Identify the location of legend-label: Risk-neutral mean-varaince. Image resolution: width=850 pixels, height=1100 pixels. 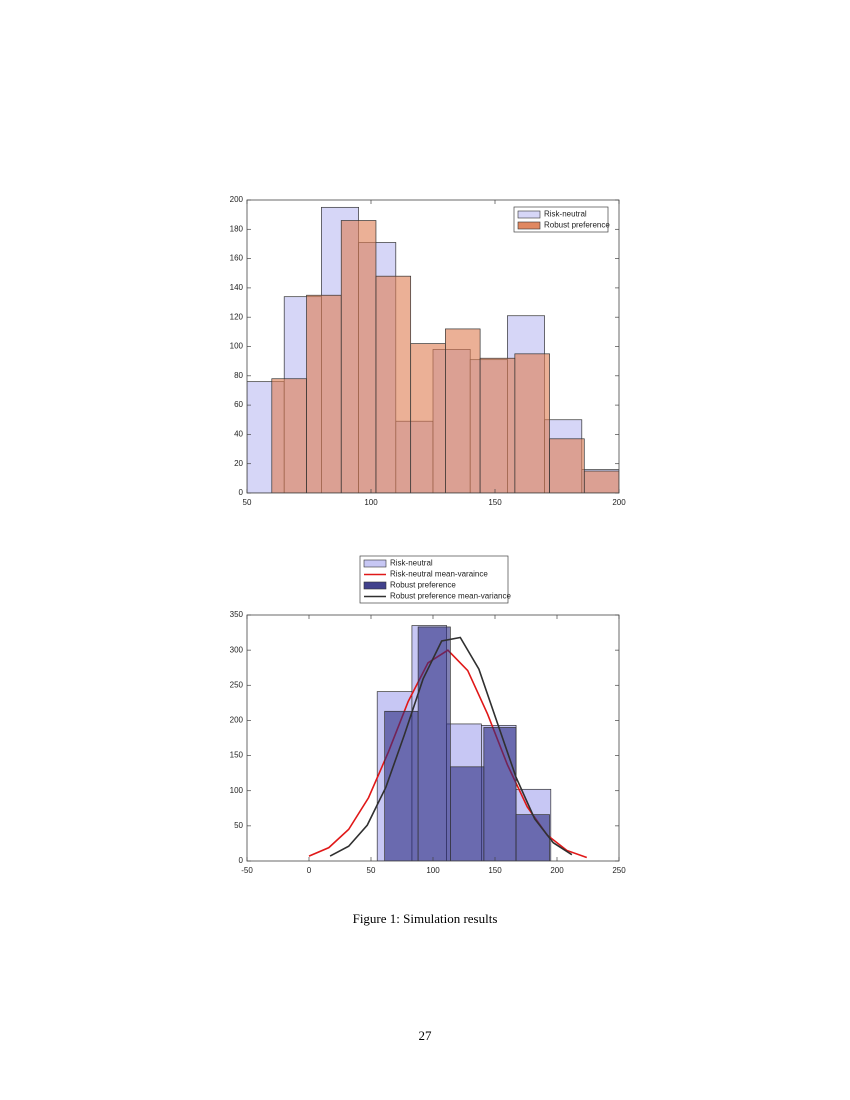
(439, 574).